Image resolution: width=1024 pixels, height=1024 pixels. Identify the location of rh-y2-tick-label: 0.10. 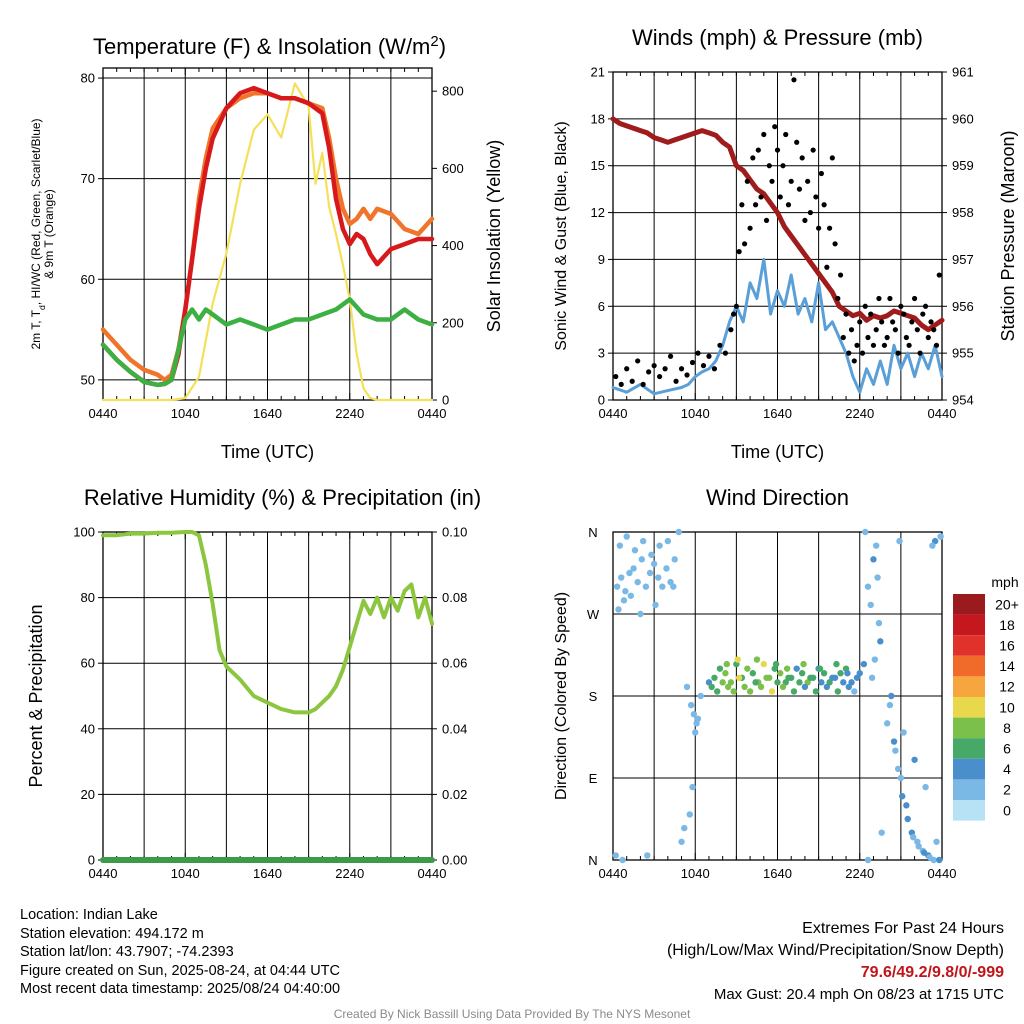
(454, 532).